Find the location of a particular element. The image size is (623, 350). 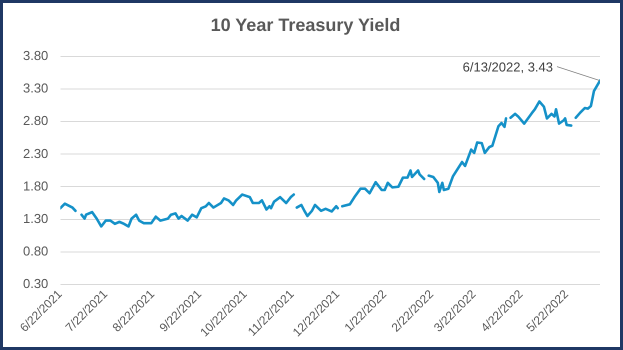

y-tick-label: 2.30 is located at coordinates (35, 153).